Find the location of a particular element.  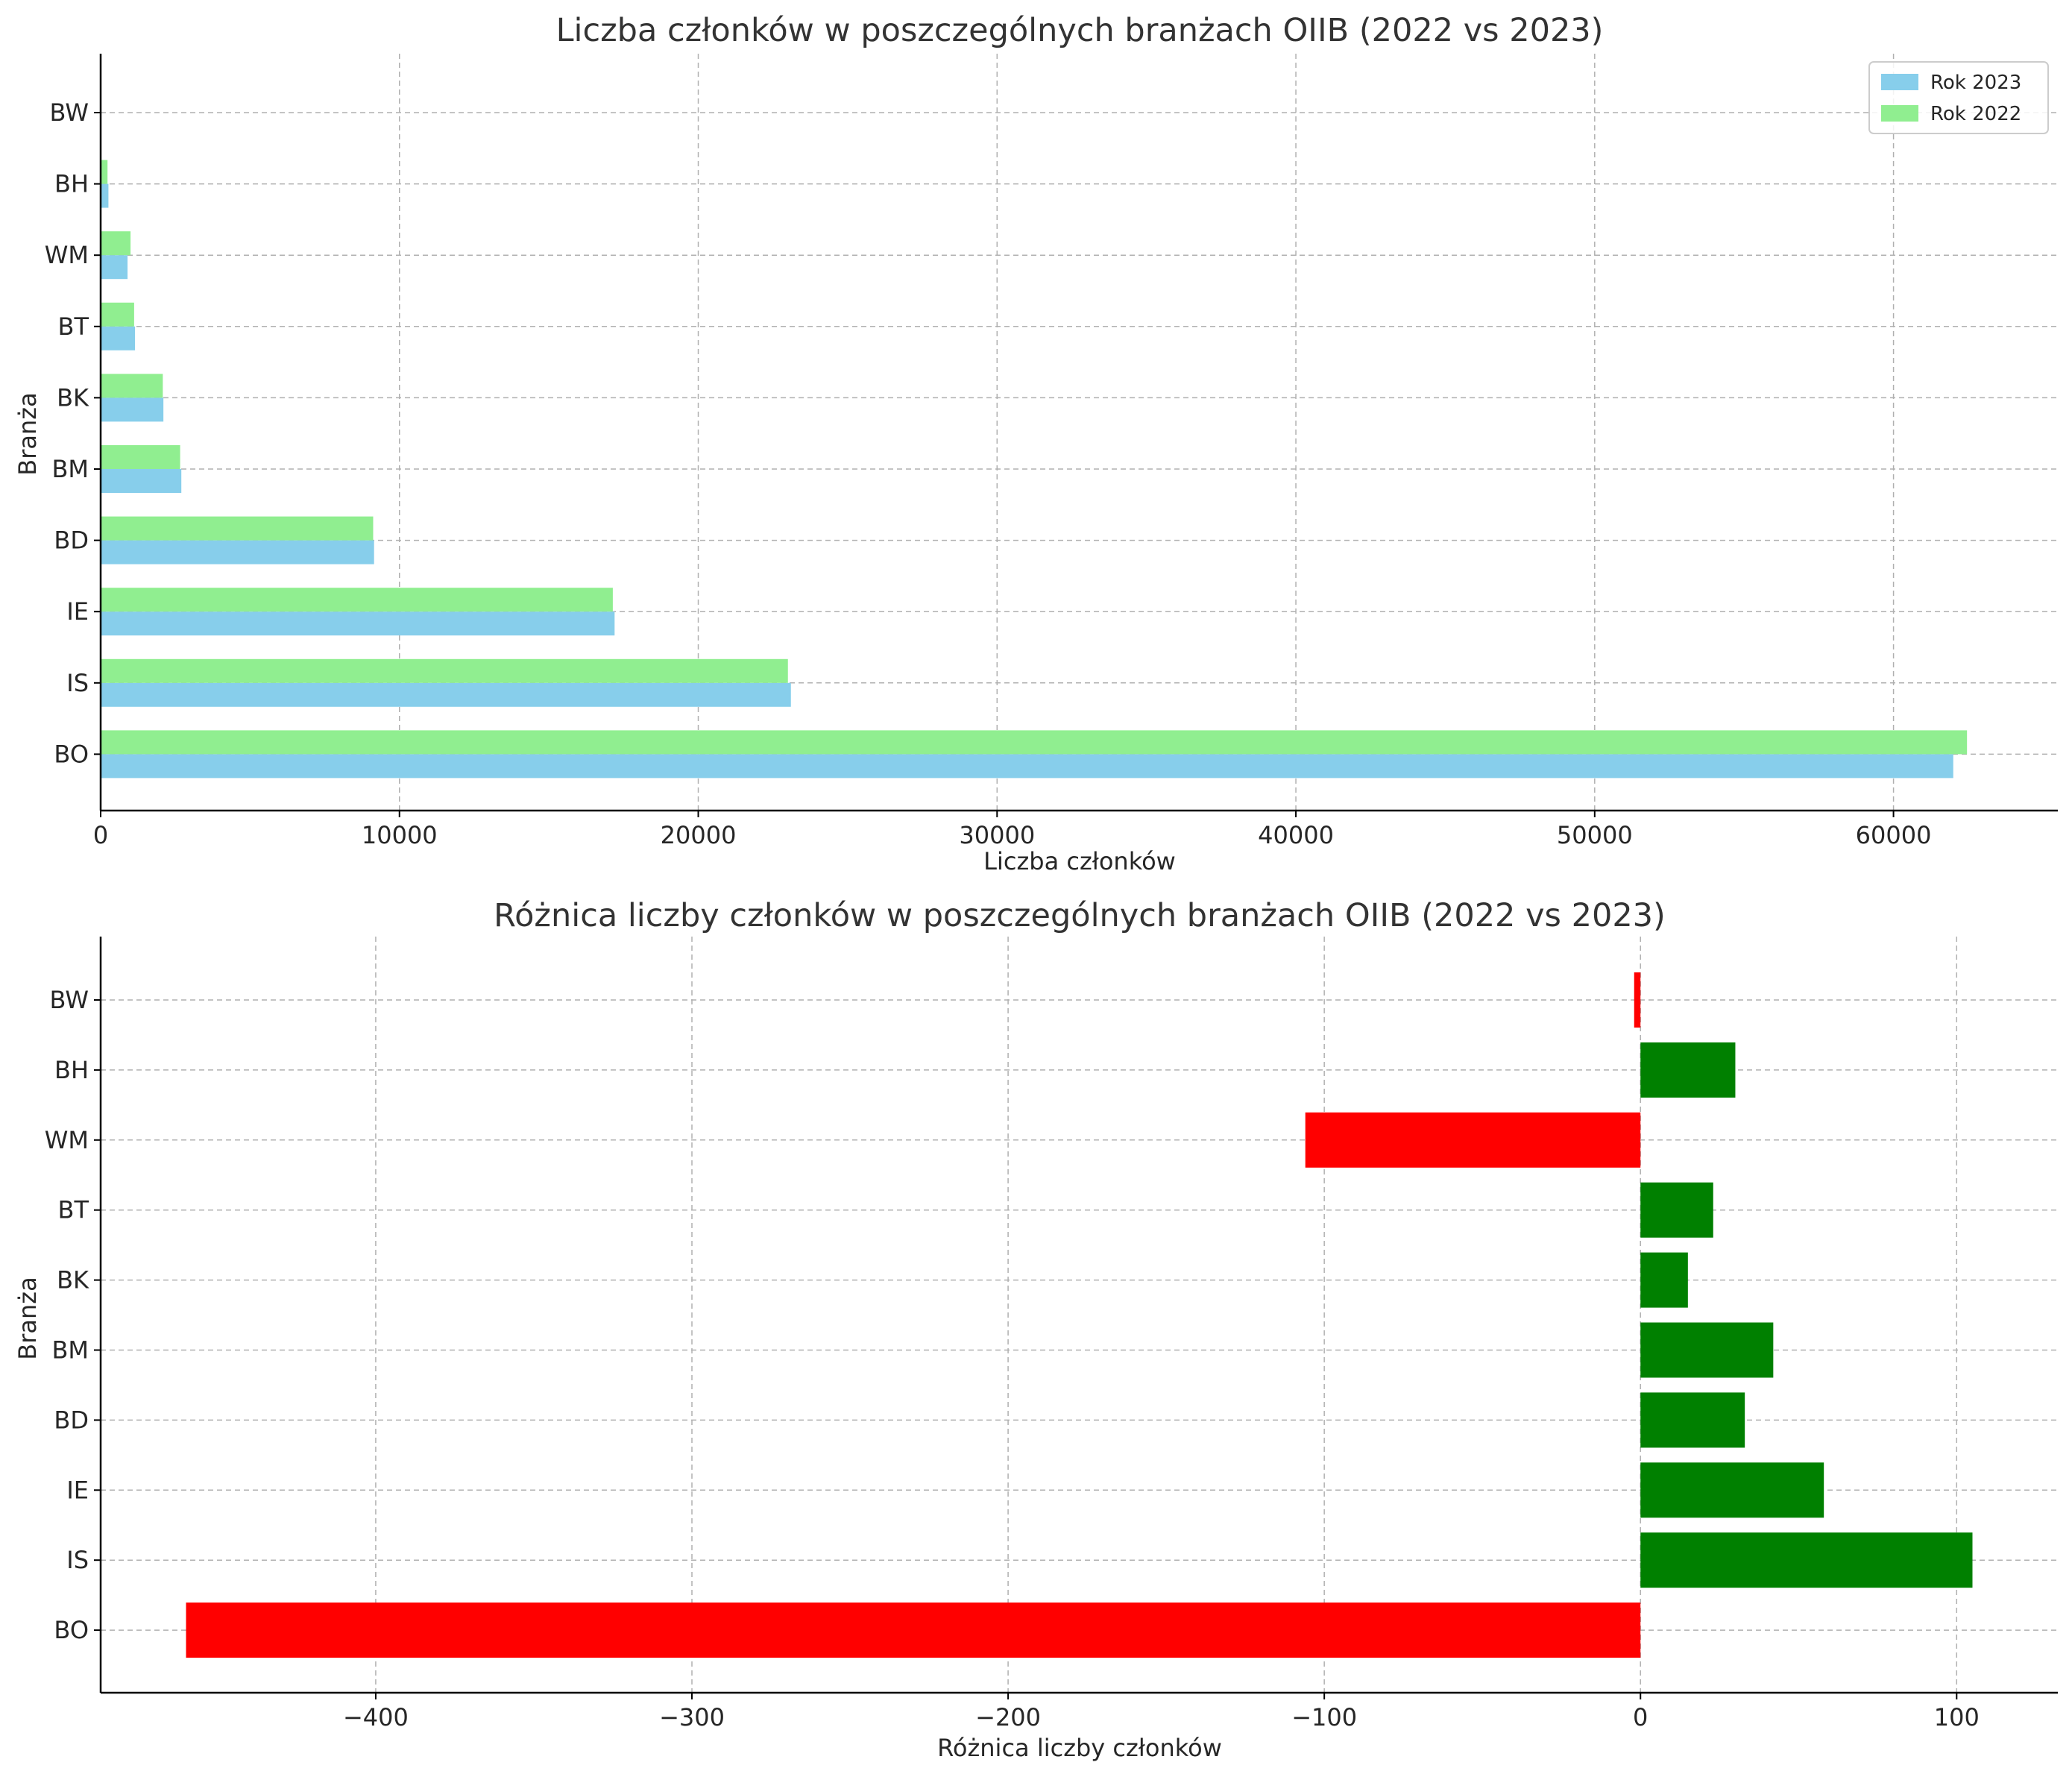

bar-rok-2023-bk is located at coordinates (132, 409).